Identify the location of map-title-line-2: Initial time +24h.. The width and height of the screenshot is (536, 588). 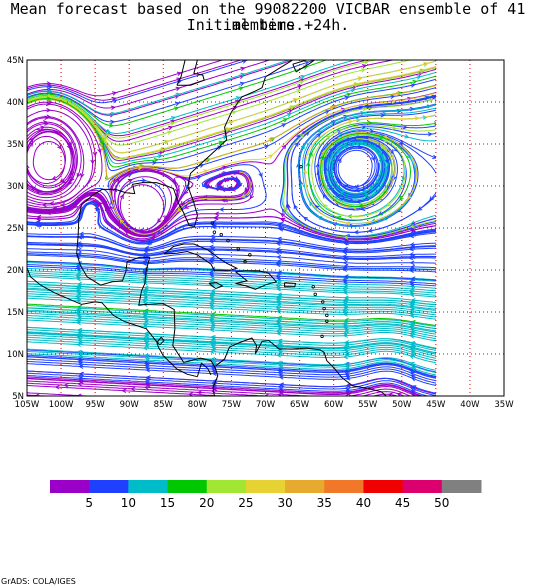
(268, 25).